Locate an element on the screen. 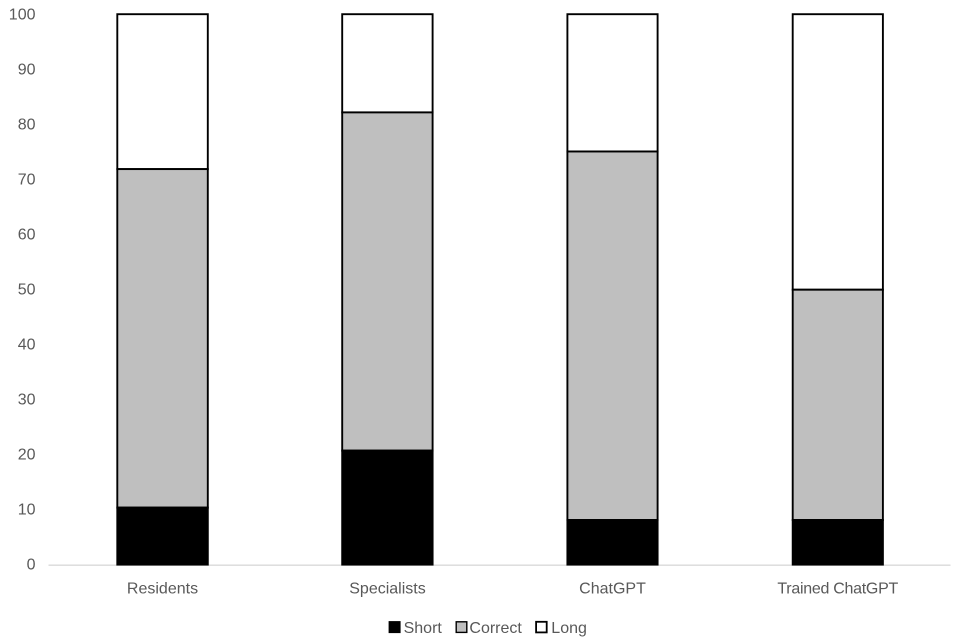 This screenshot has height=644, width=960. svg-text: 80 is located at coordinates (27, 125).